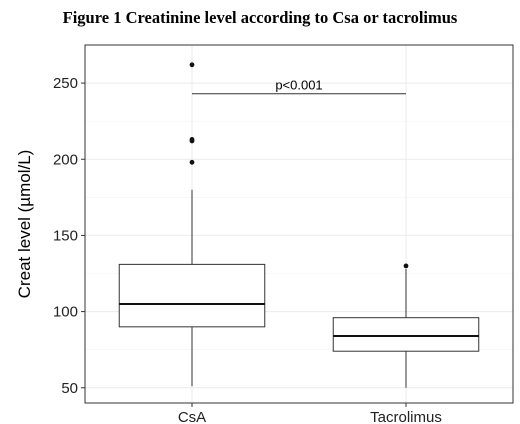  What do you see at coordinates (310, 413) in the screenshot?
I see `x-axis: CsA Tacrolimus` at bounding box center [310, 413].